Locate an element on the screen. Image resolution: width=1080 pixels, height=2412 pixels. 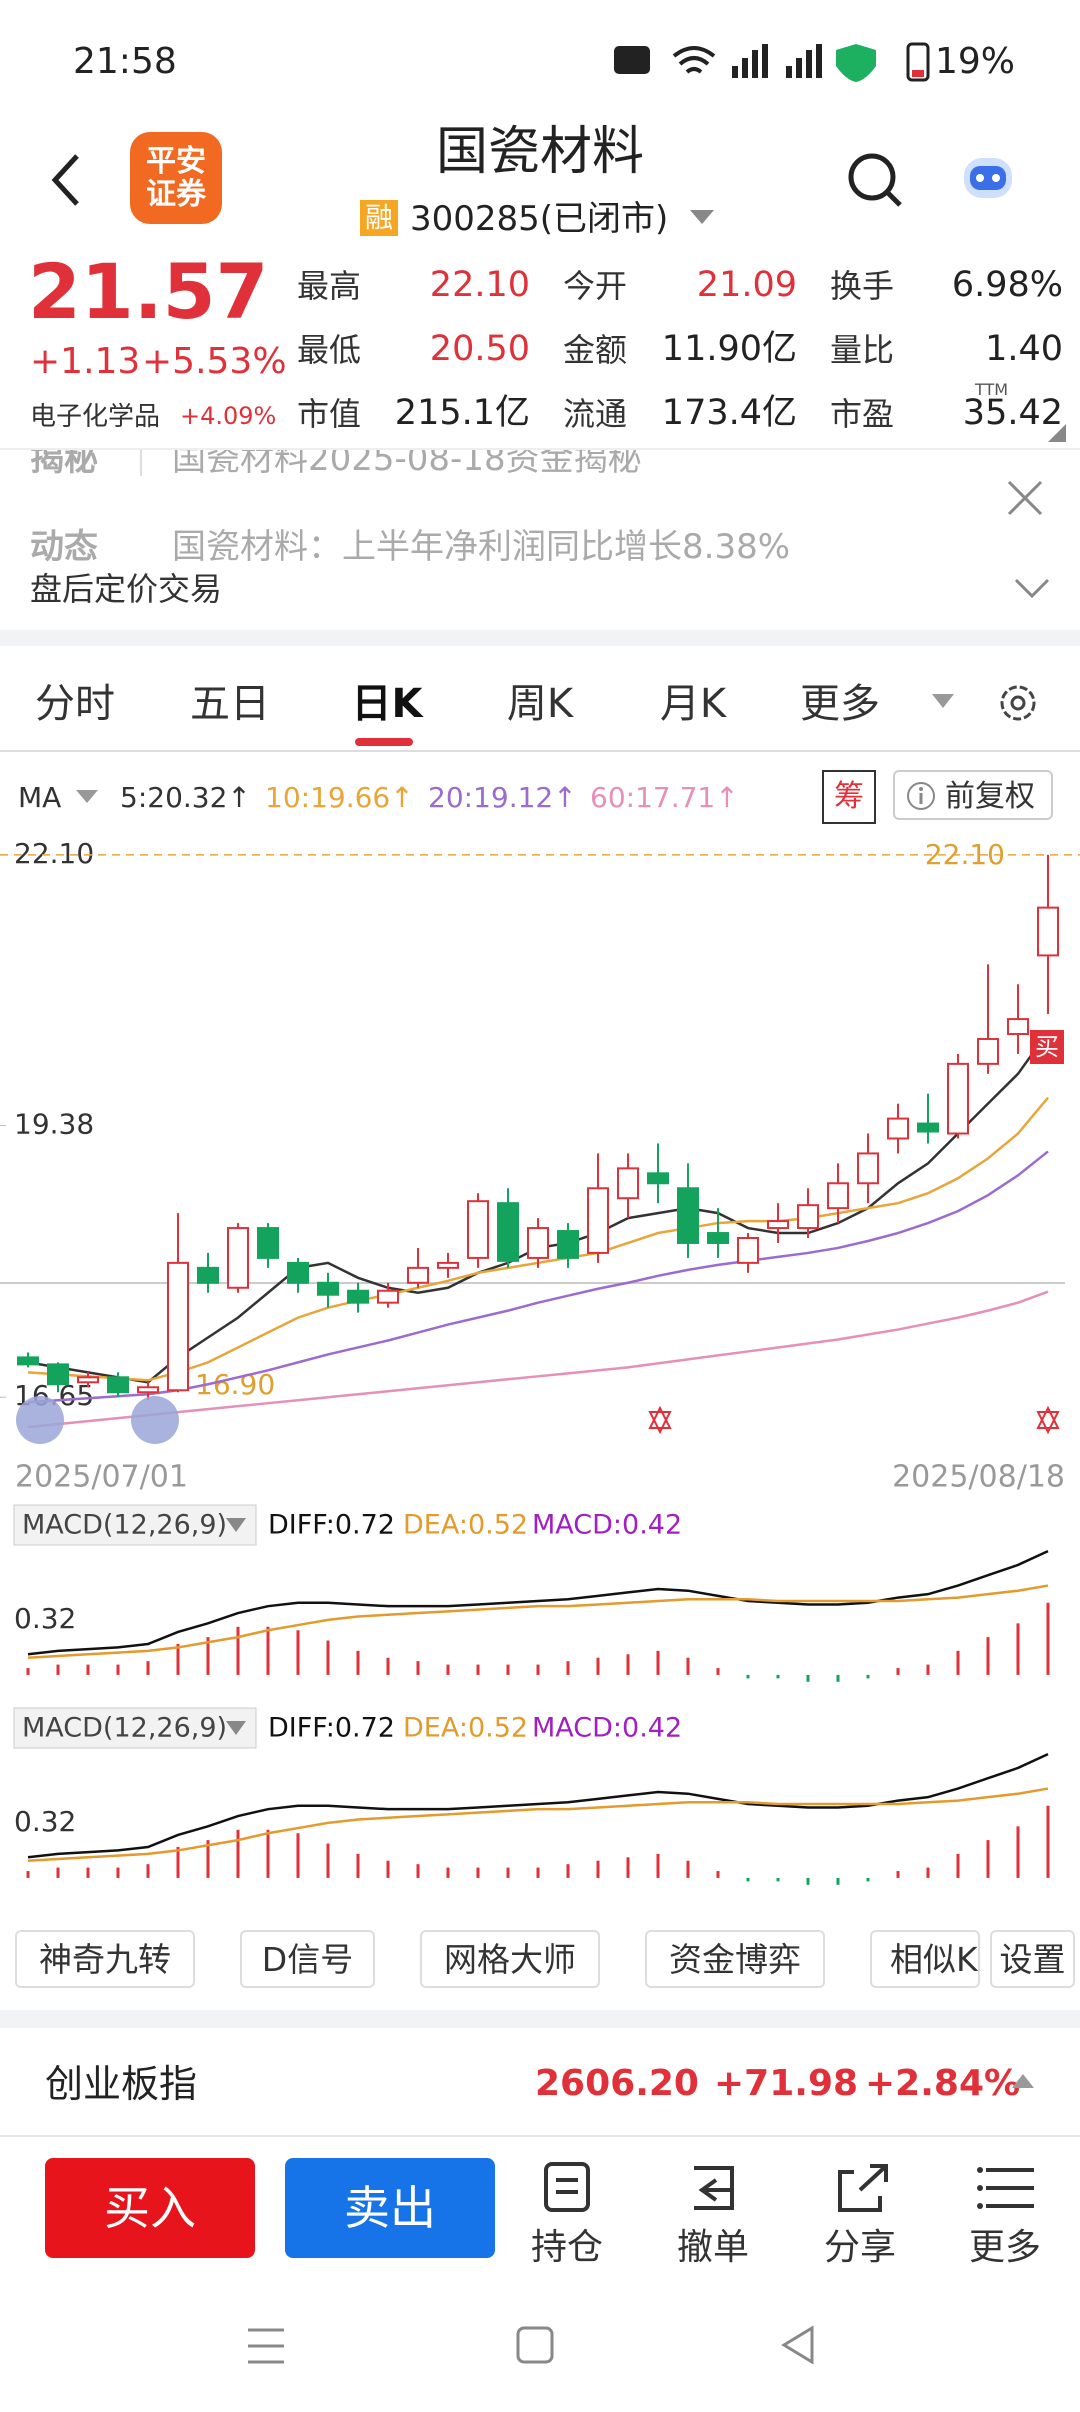
tab: 月K is located at coordinates (693, 704).